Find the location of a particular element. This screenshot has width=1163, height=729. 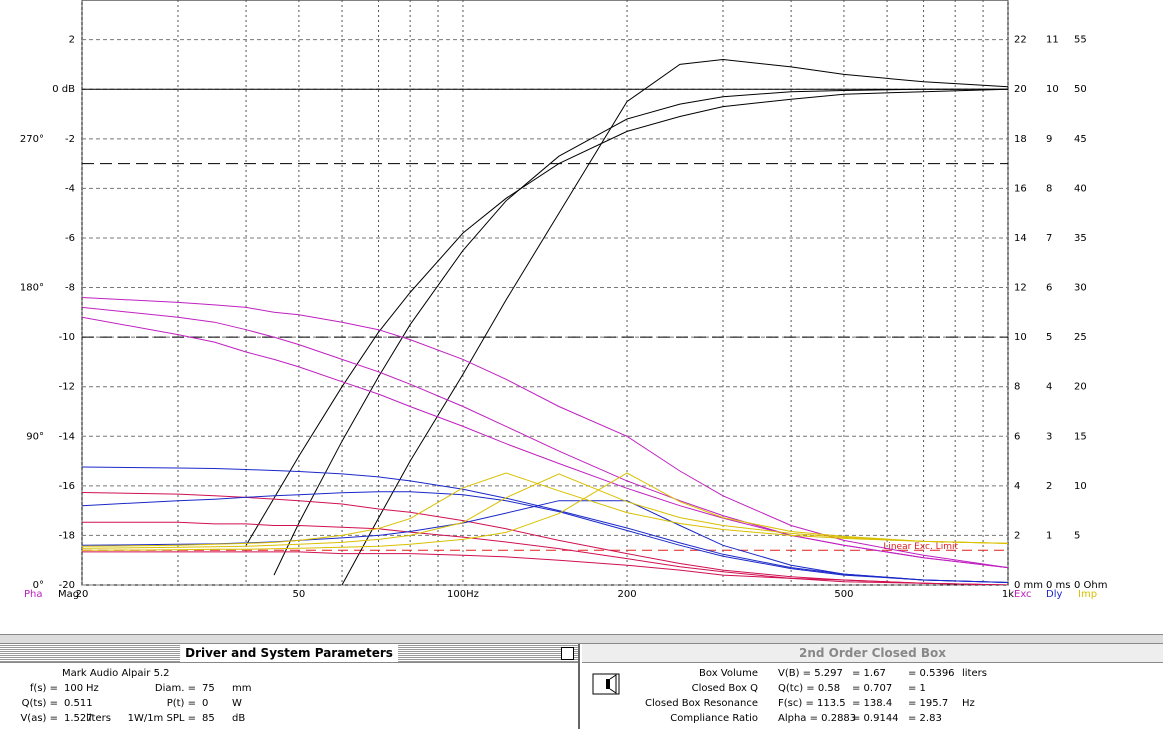

y-tick-label: -6 is located at coordinates (70, 238).